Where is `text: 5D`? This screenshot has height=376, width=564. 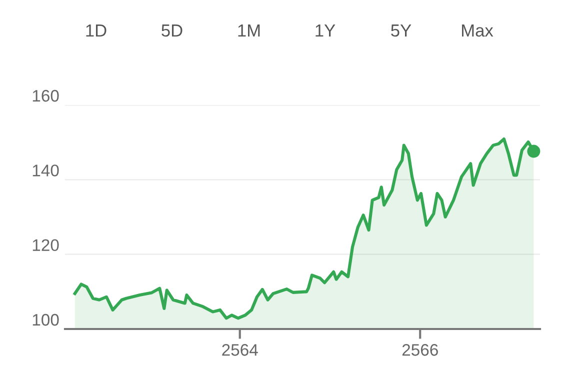 text: 5D is located at coordinates (172, 30).